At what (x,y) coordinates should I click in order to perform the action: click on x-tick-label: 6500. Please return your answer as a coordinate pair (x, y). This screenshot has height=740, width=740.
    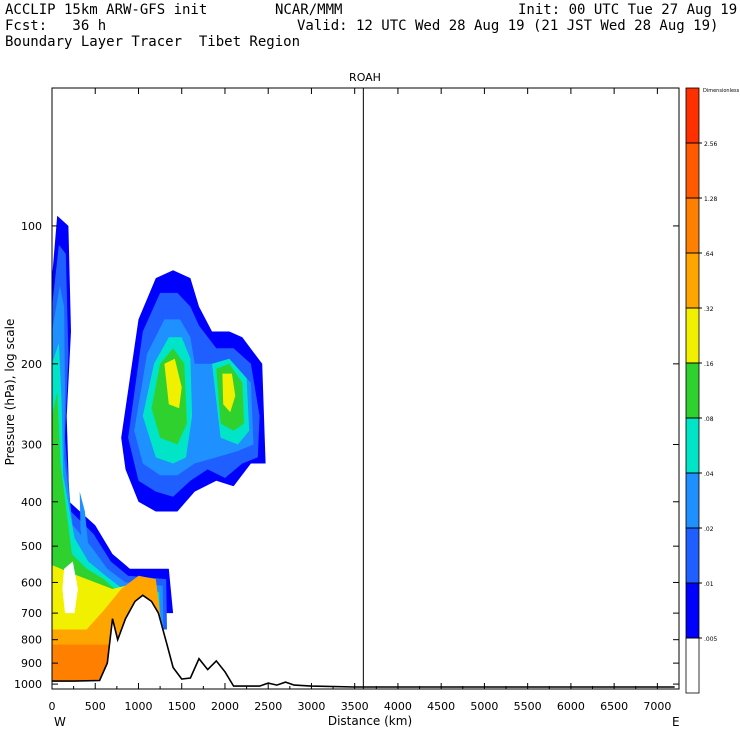
    Looking at the image, I should click on (614, 706).